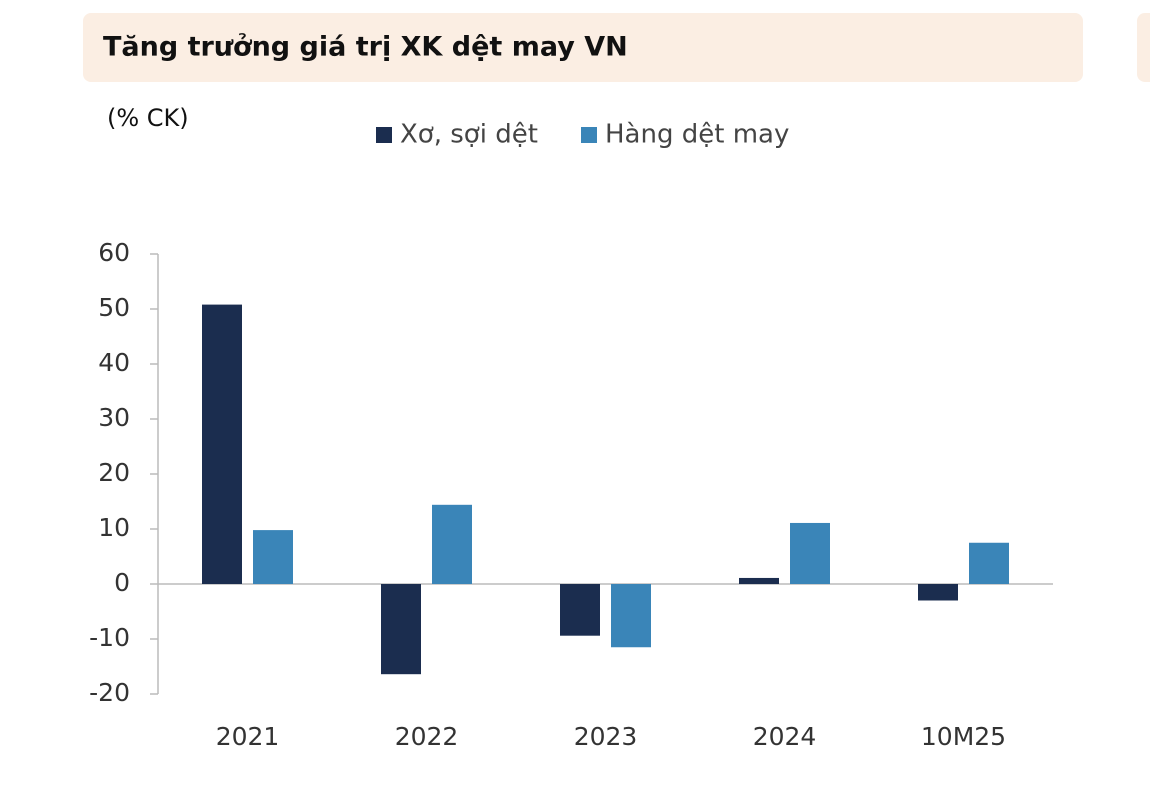  What do you see at coordinates (114, 472) in the screenshot?
I see `y-tick-label: 20` at bounding box center [114, 472].